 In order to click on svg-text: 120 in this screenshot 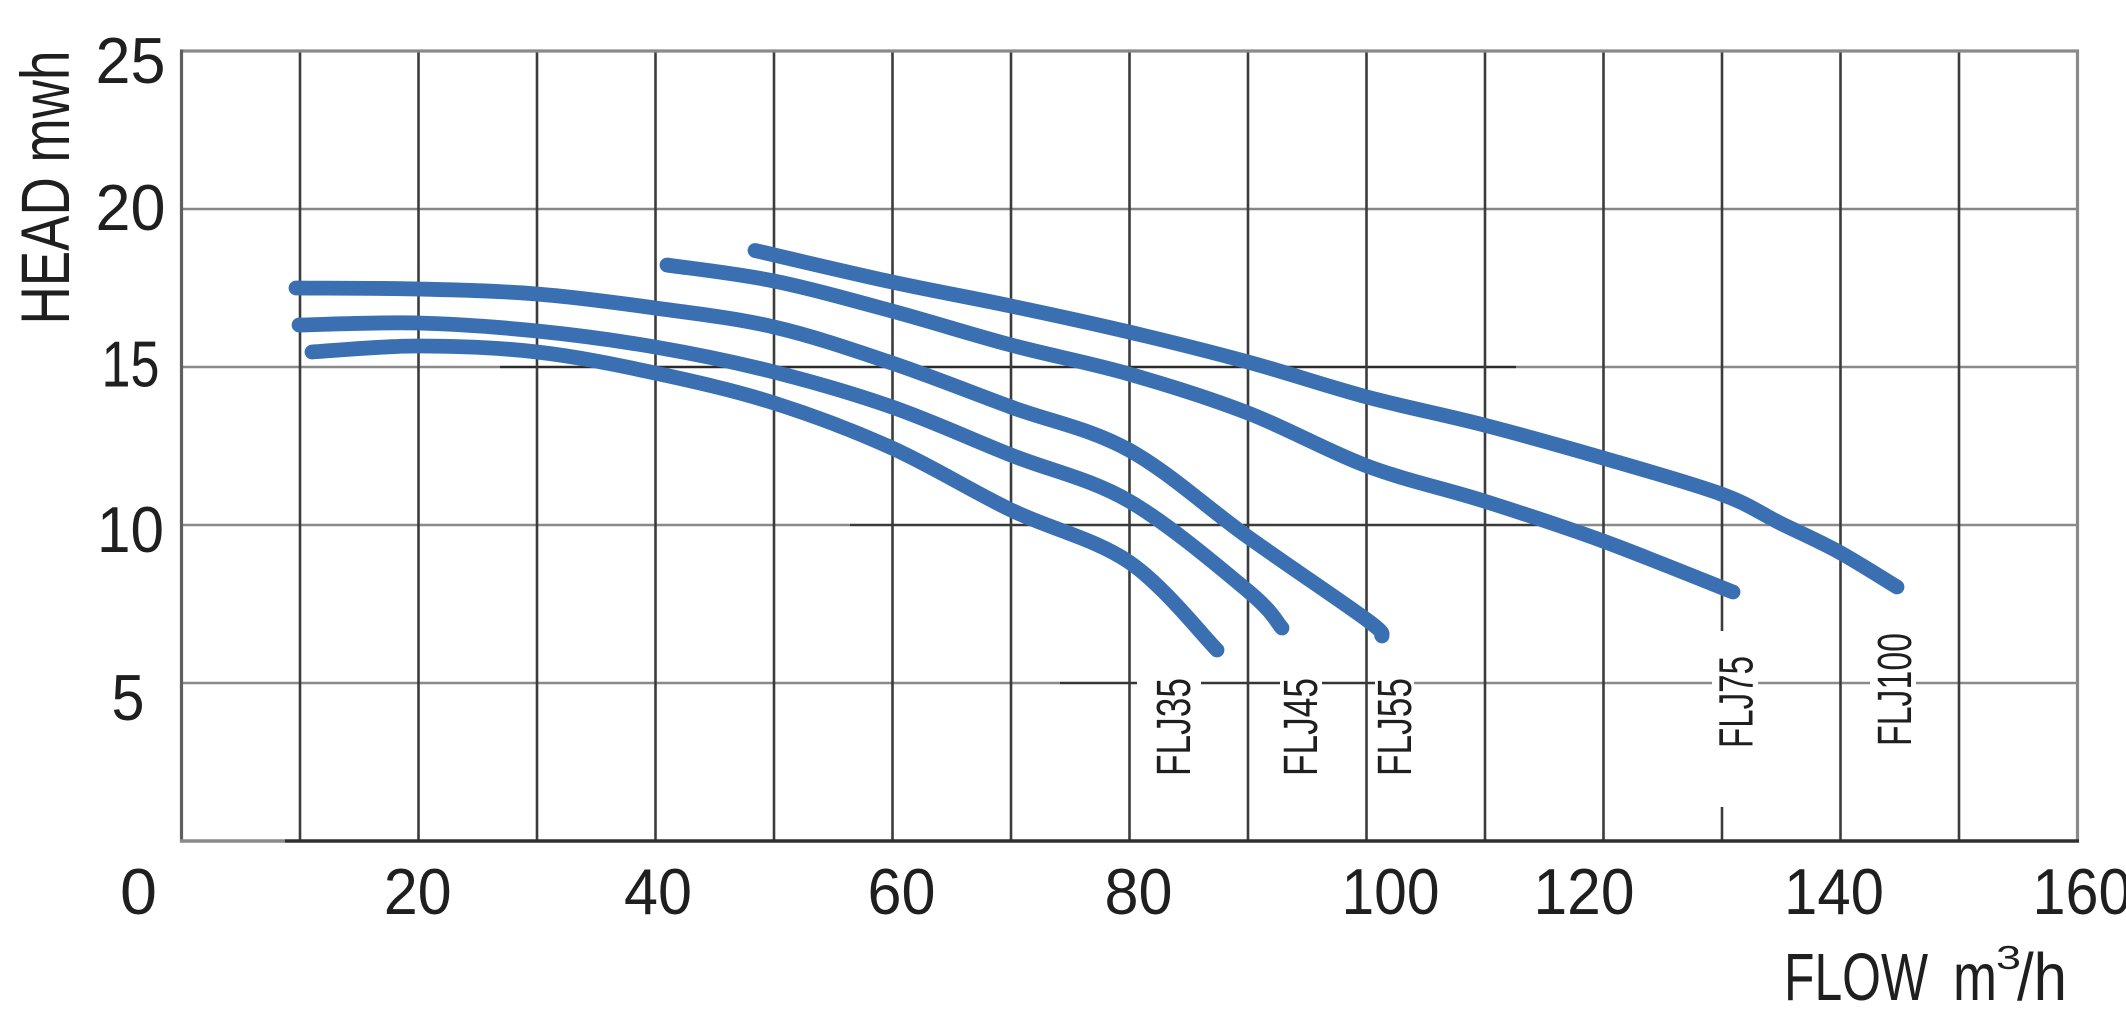, I will do `click(1584, 891)`.